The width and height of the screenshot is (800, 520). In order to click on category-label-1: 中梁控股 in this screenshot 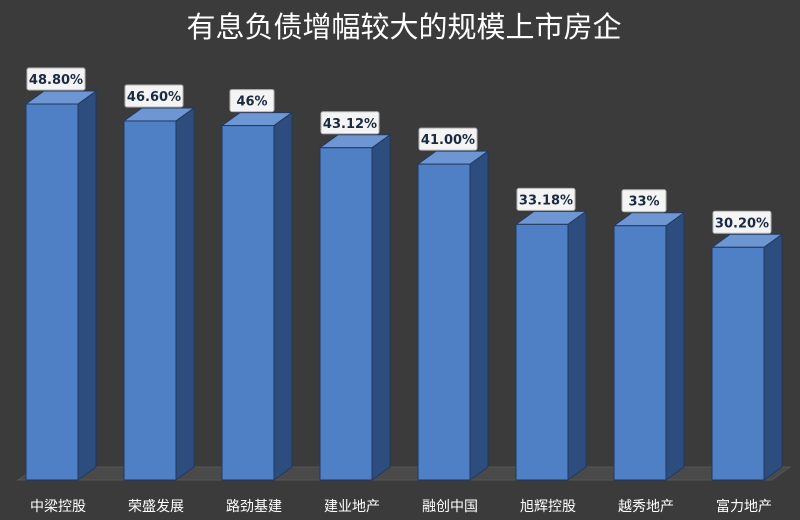, I will do `click(58, 507)`.